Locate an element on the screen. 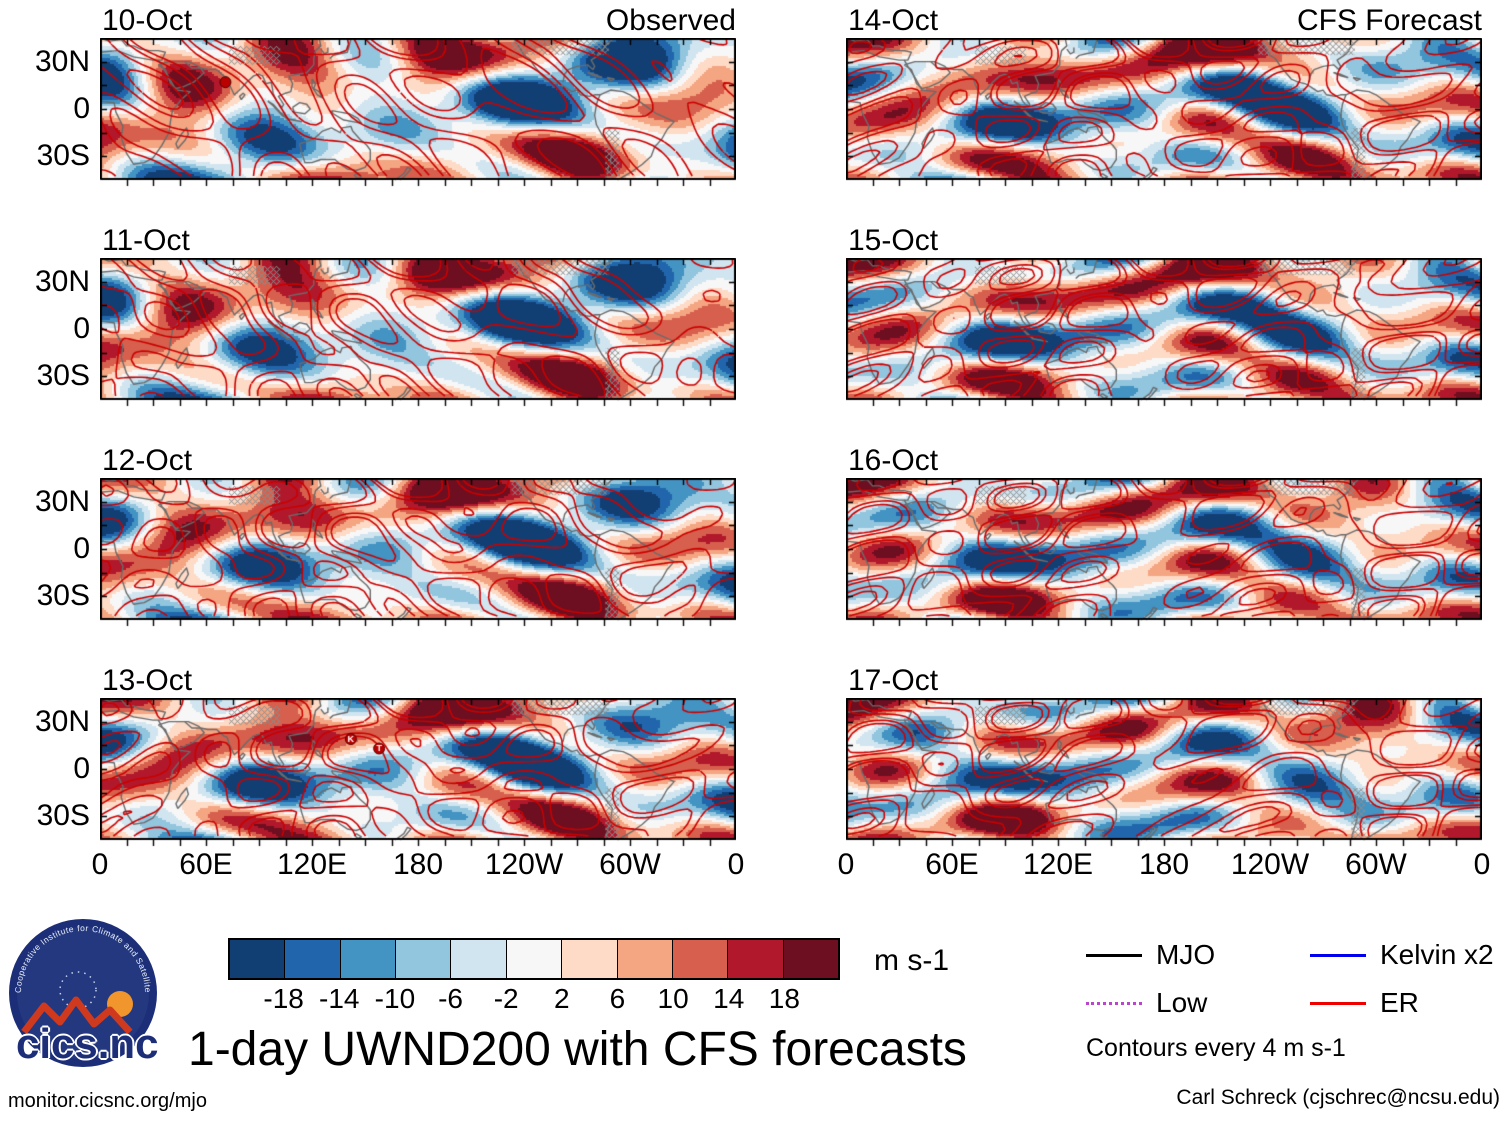  colorbar-tick-label: -14 is located at coordinates (339, 998).